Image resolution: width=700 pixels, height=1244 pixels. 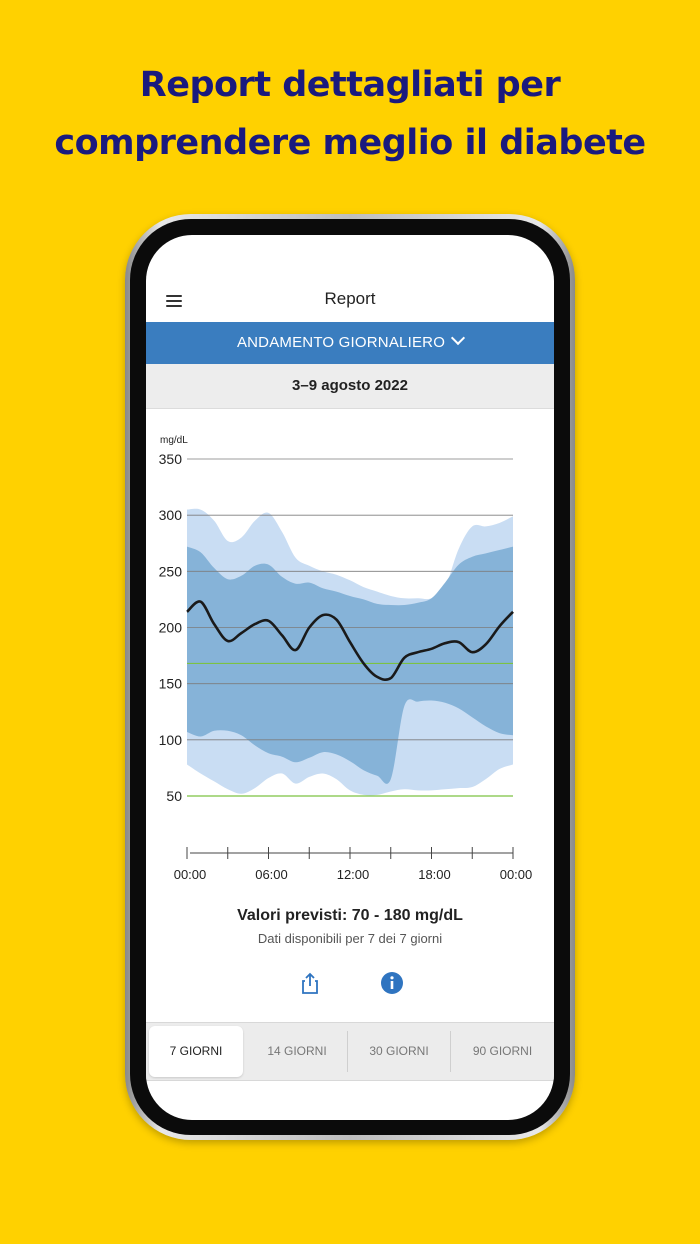 I want to click on info-icon, so click(x=392, y=983).